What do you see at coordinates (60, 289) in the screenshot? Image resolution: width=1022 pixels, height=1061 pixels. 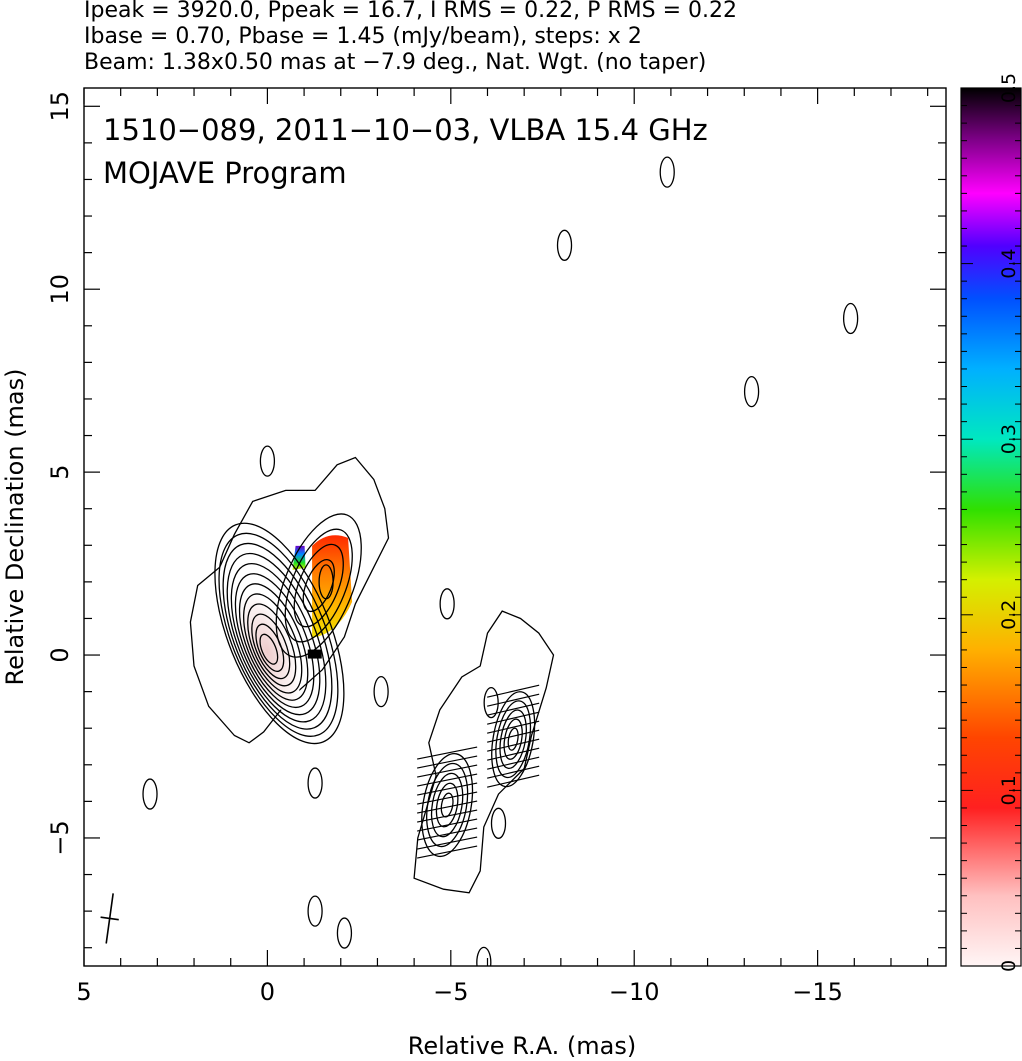 I see `y-tick-label: 10` at bounding box center [60, 289].